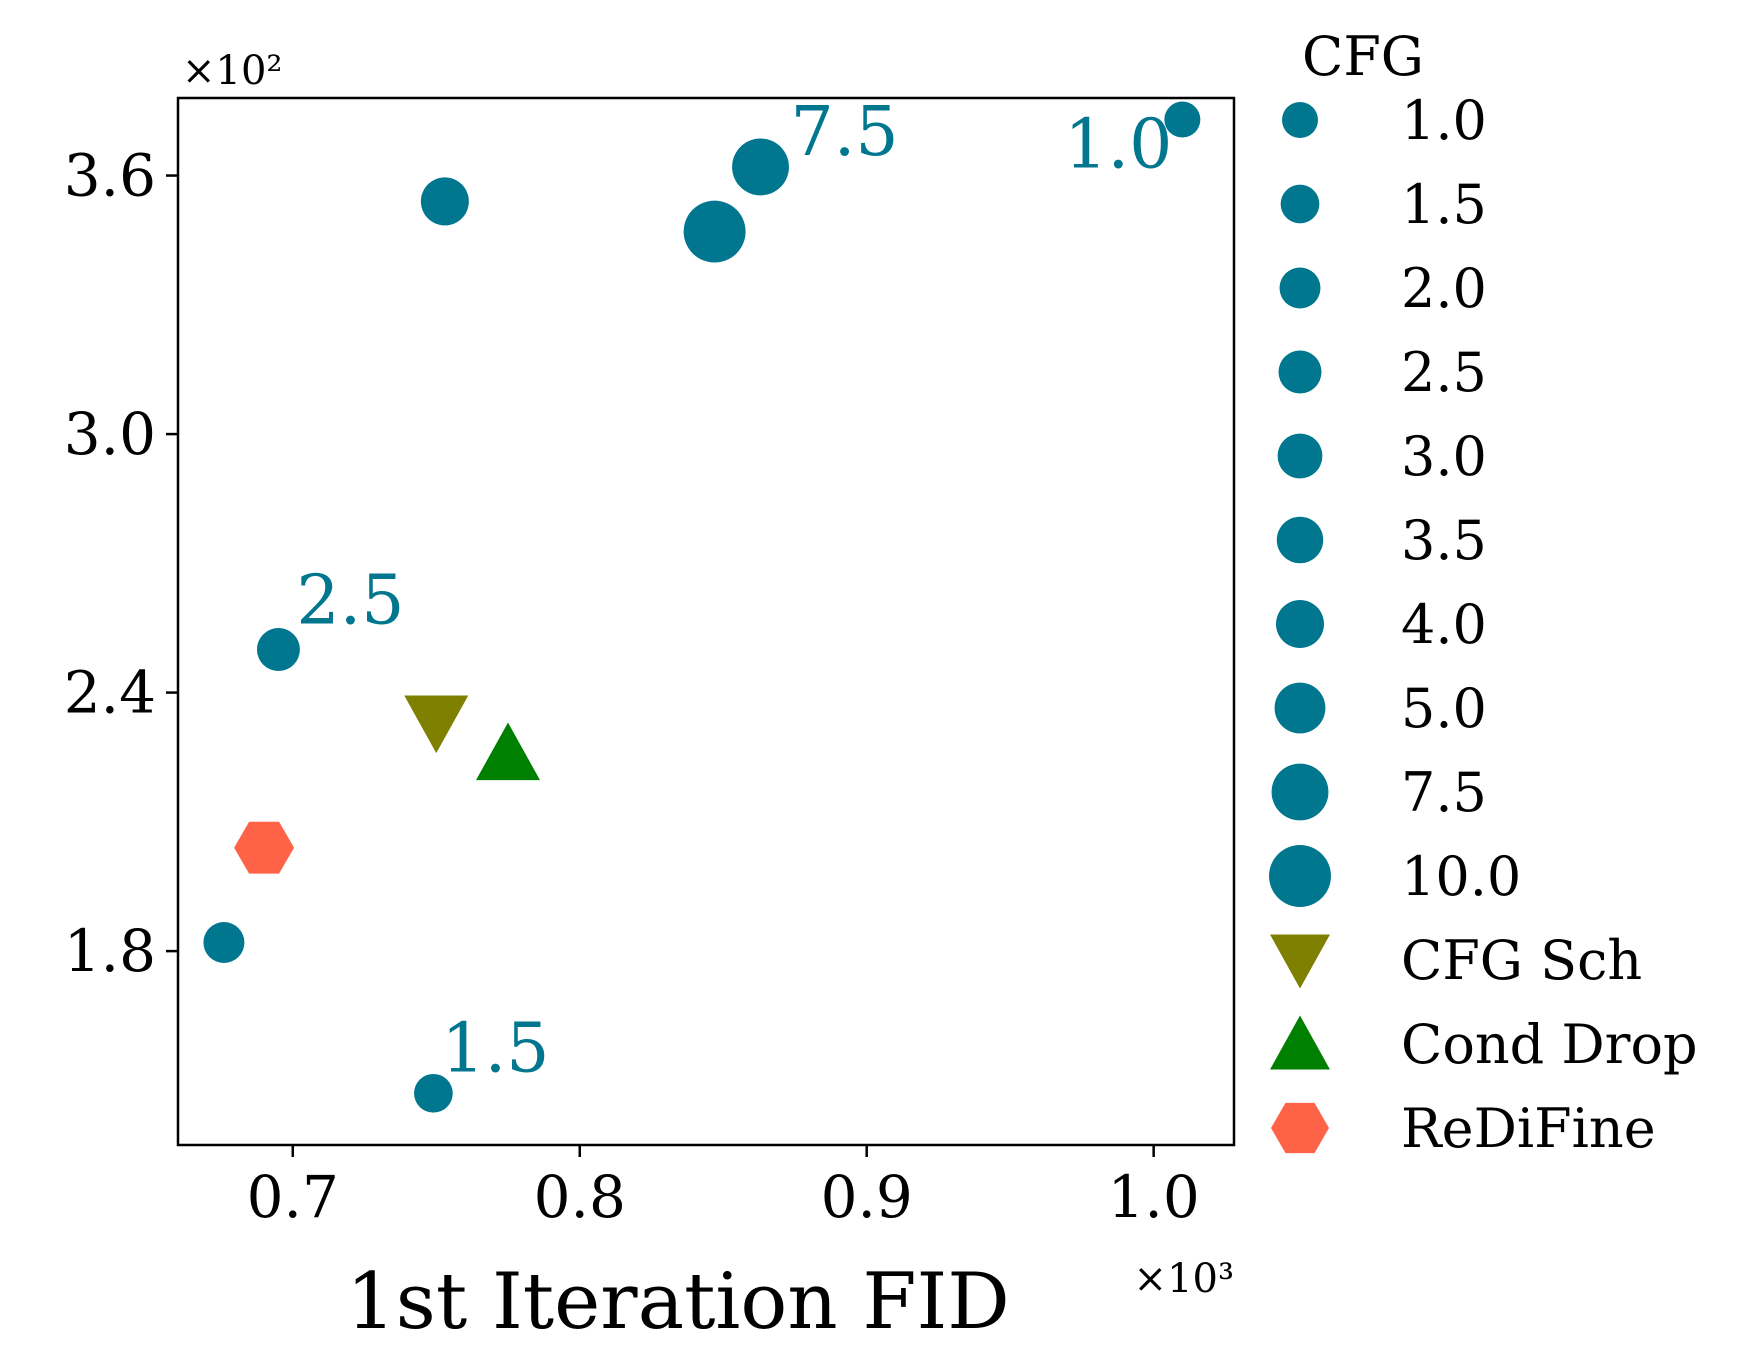 The height and width of the screenshot is (1366, 1744). What do you see at coordinates (293, 1197) in the screenshot?
I see `x-tick-label: 0.7` at bounding box center [293, 1197].